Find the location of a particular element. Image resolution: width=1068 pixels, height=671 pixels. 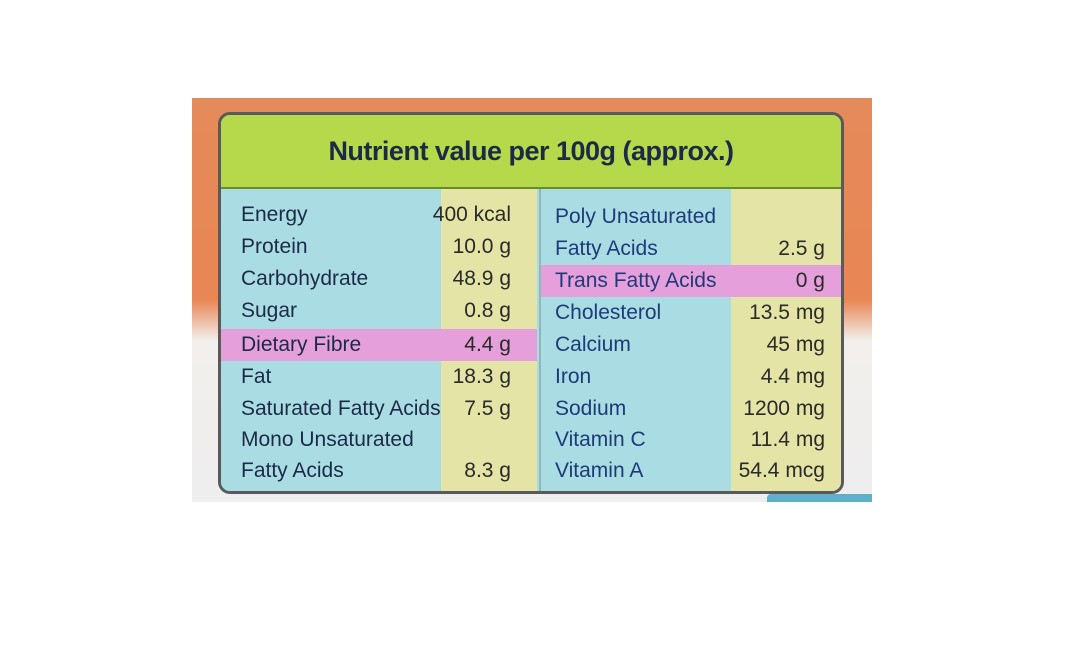

nutrient-value: 10.0 g is located at coordinates (481, 246).